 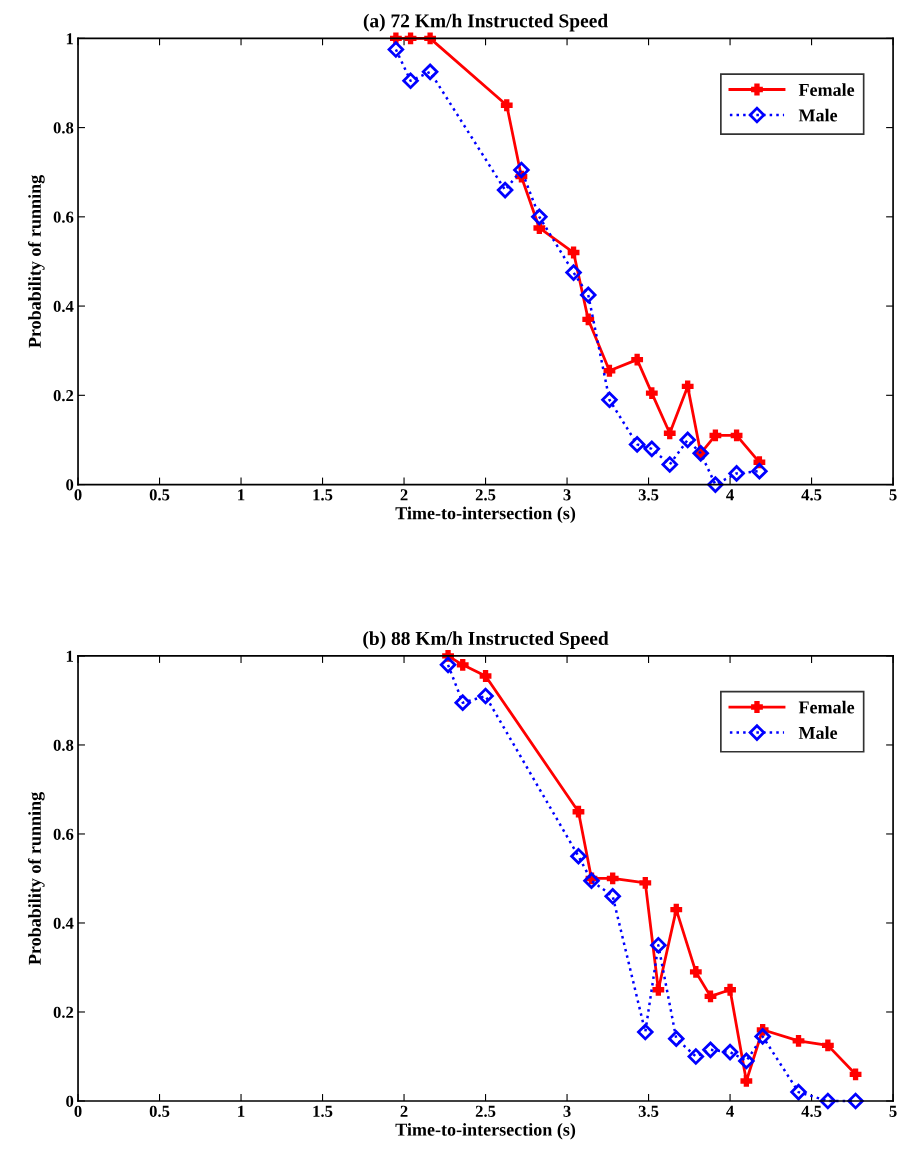 What do you see at coordinates (485, 22) in the screenshot?
I see `chart-title: (a) 72 Km/h Instructed Speed` at bounding box center [485, 22].